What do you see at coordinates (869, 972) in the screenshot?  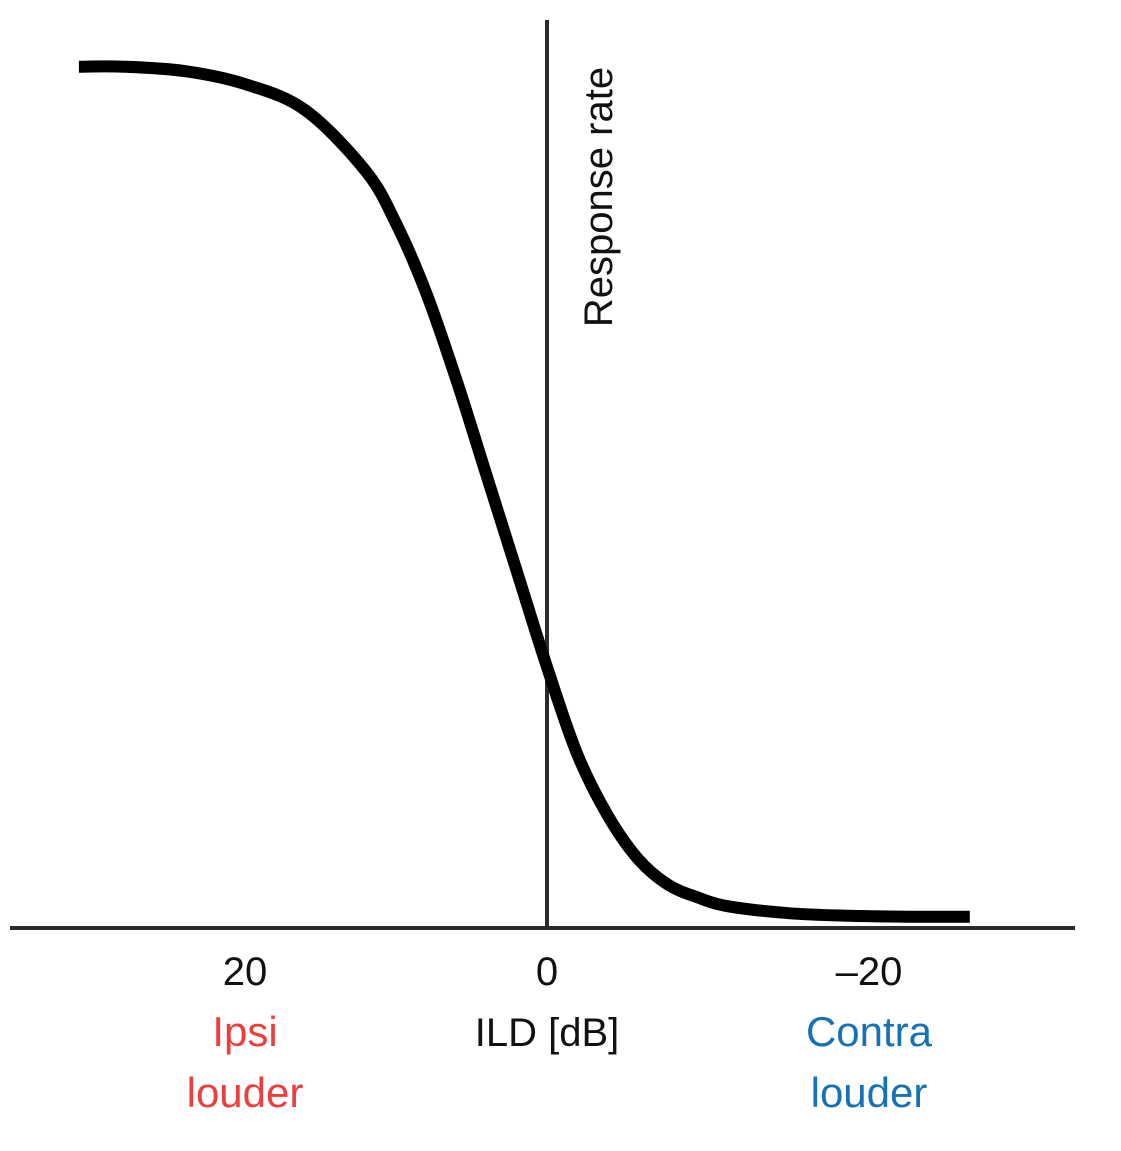 I see `x-tick-label: –20` at bounding box center [869, 972].